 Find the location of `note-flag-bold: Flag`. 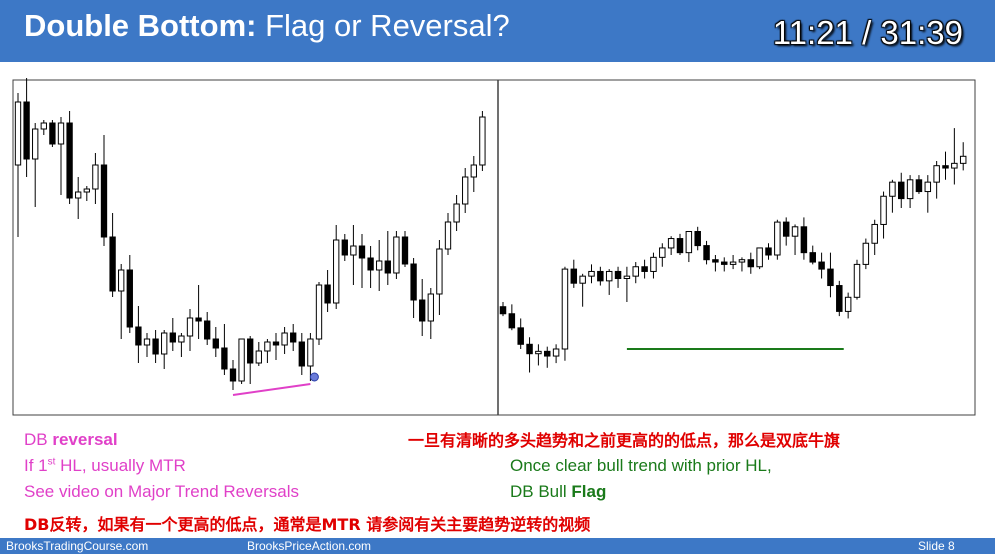

note-flag-bold: Flag is located at coordinates (589, 491).